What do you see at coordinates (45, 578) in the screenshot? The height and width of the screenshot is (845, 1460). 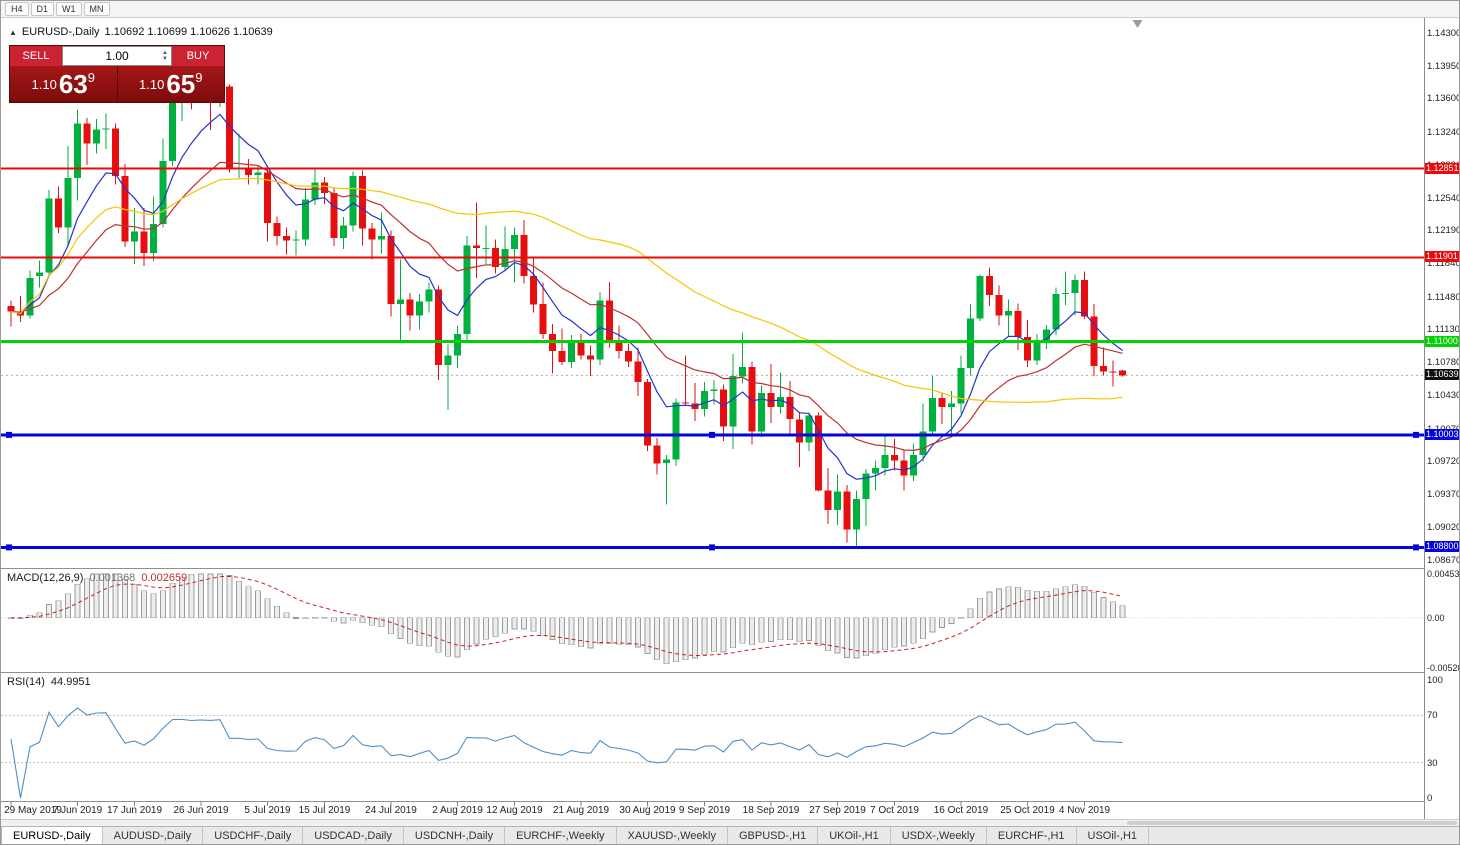 I see `macd-title: MACD(12,26,9)` at bounding box center [45, 578].